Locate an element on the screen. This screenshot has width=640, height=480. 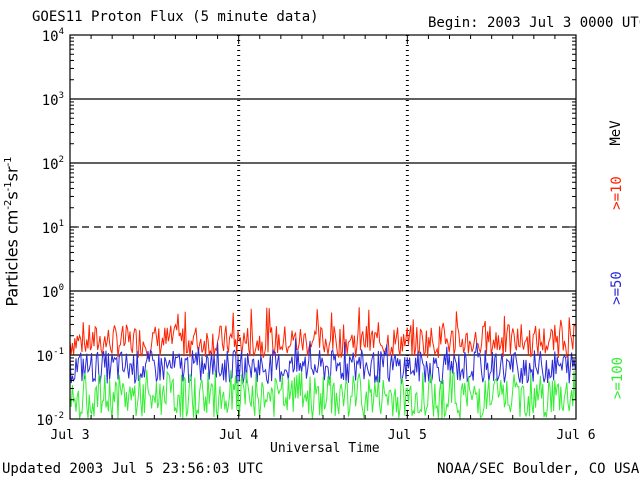
y-tick-label: 10³ is located at coordinates (53, 100).